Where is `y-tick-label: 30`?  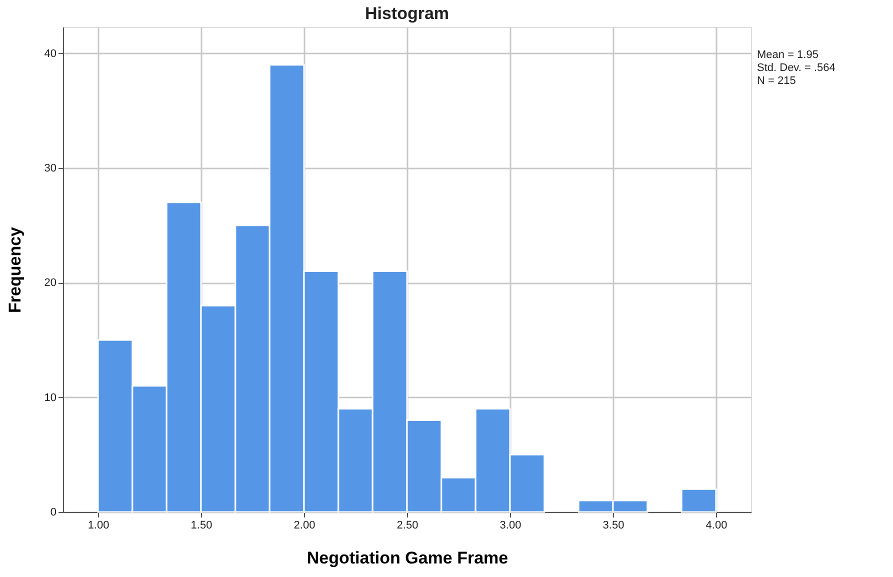 y-tick-label: 30 is located at coordinates (50, 168).